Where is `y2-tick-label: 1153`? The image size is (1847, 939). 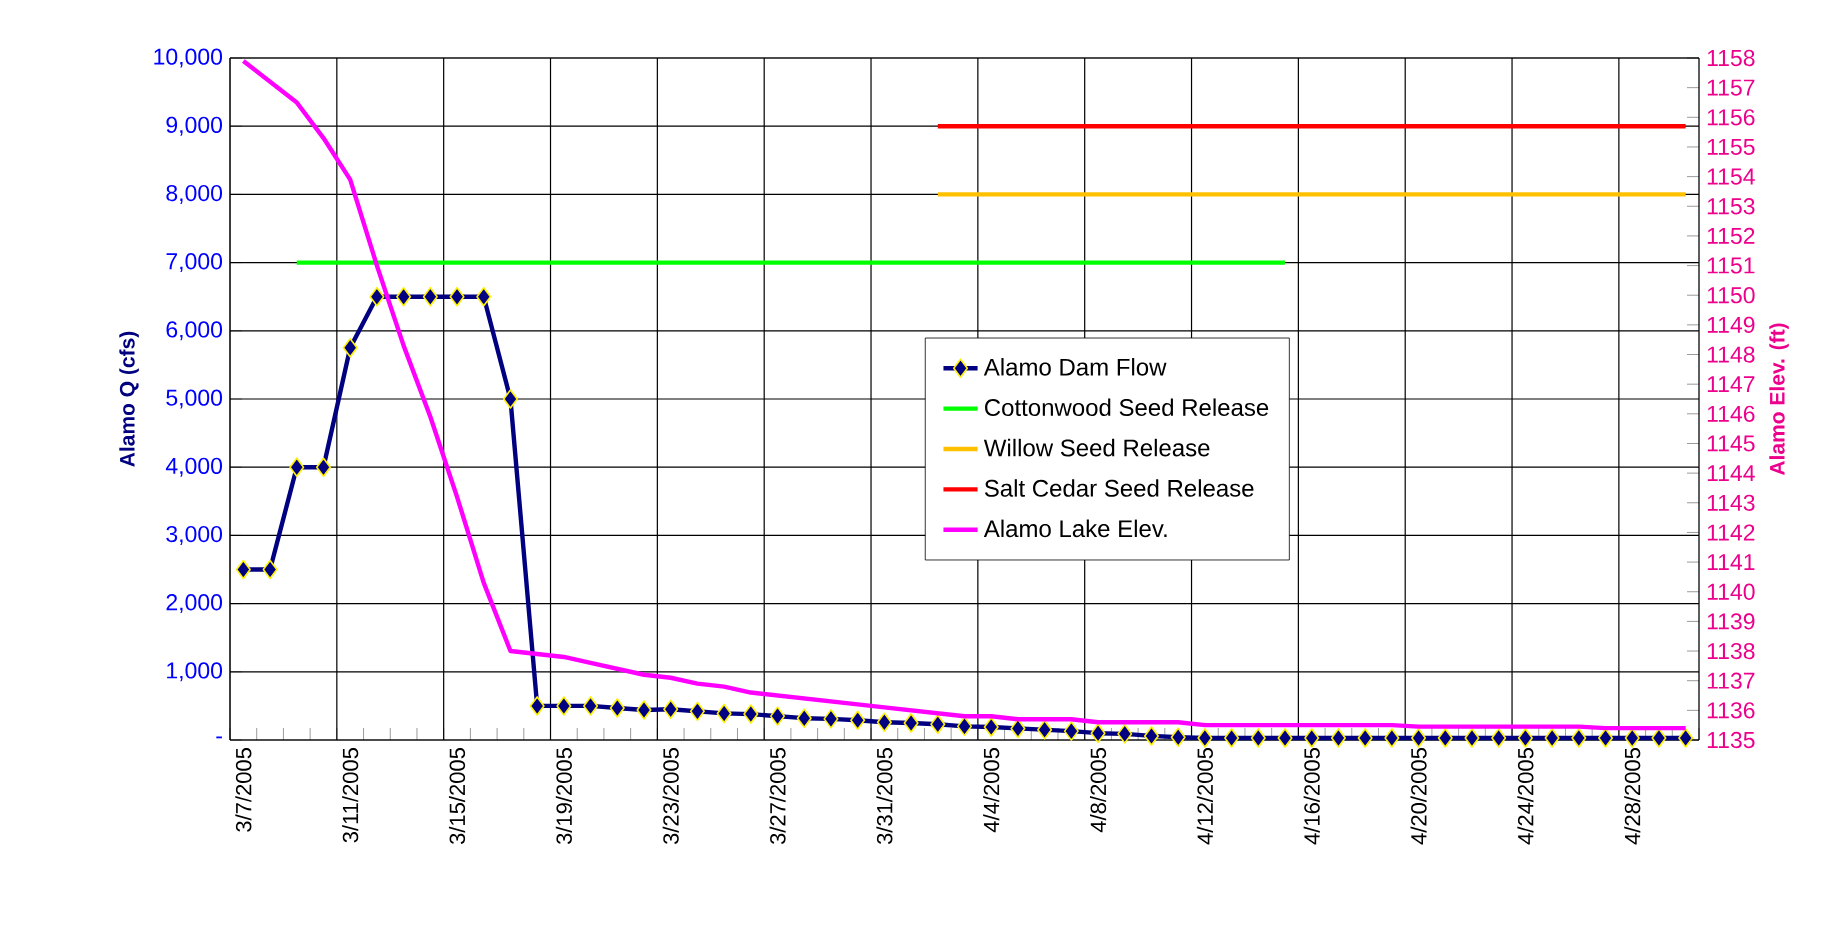
y2-tick-label: 1153 is located at coordinates (1731, 206).